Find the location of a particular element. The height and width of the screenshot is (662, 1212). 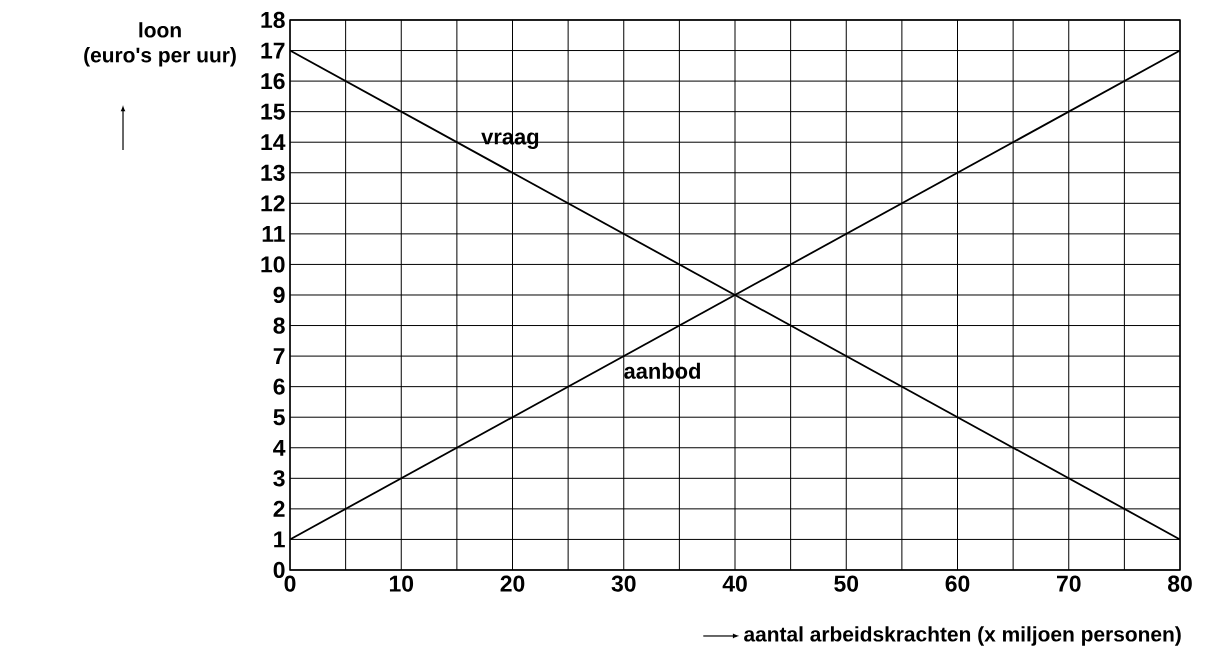

x-tick-label: 30 is located at coordinates (623, 583).